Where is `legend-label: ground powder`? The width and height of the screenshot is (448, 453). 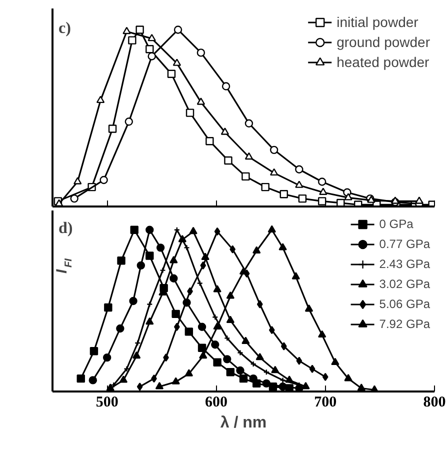 legend-label: ground powder is located at coordinates (383, 42).